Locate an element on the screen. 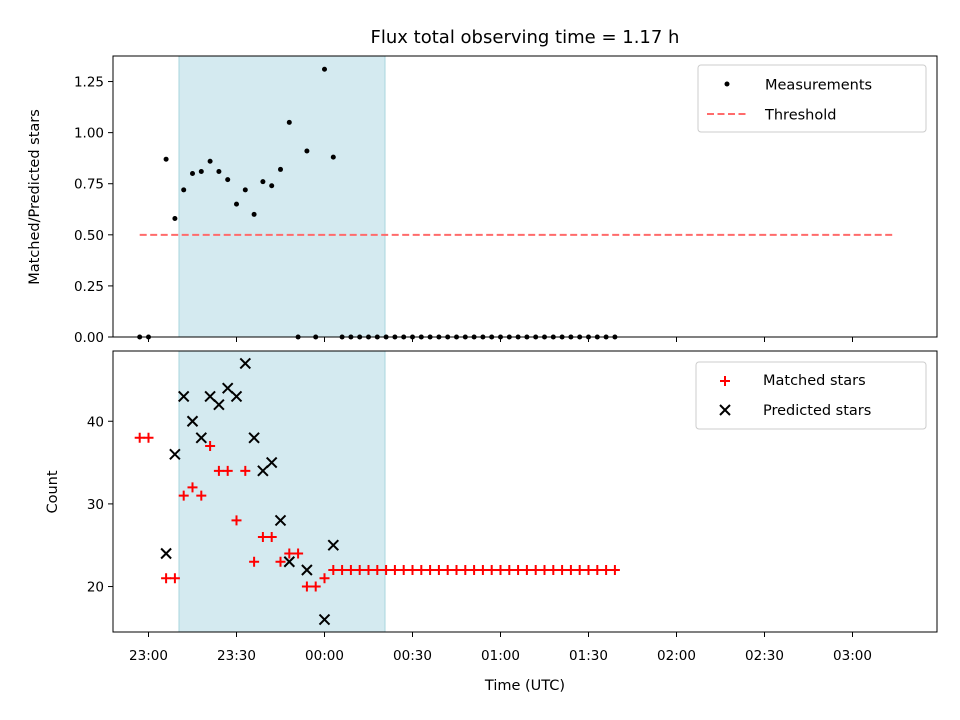 The height and width of the screenshot is (720, 960). top-y-tick-label: 1.25 is located at coordinates (89, 83).